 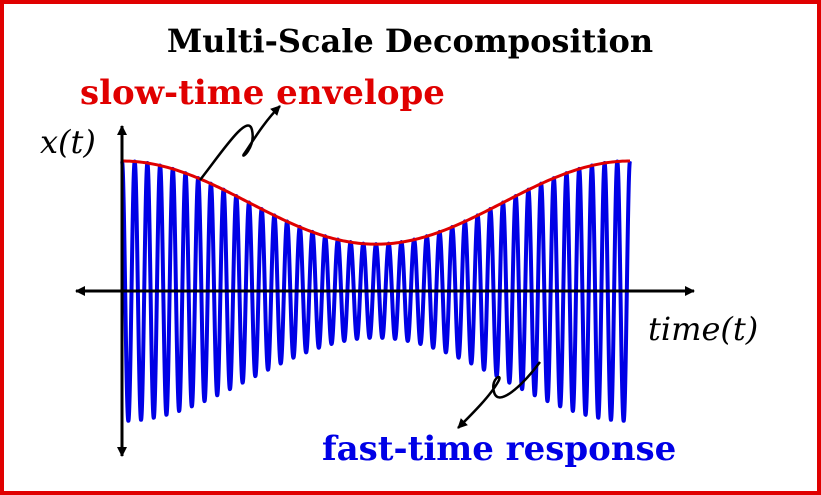 What do you see at coordinates (68, 142) in the screenshot?
I see `y-axis-label: x(t)` at bounding box center [68, 142].